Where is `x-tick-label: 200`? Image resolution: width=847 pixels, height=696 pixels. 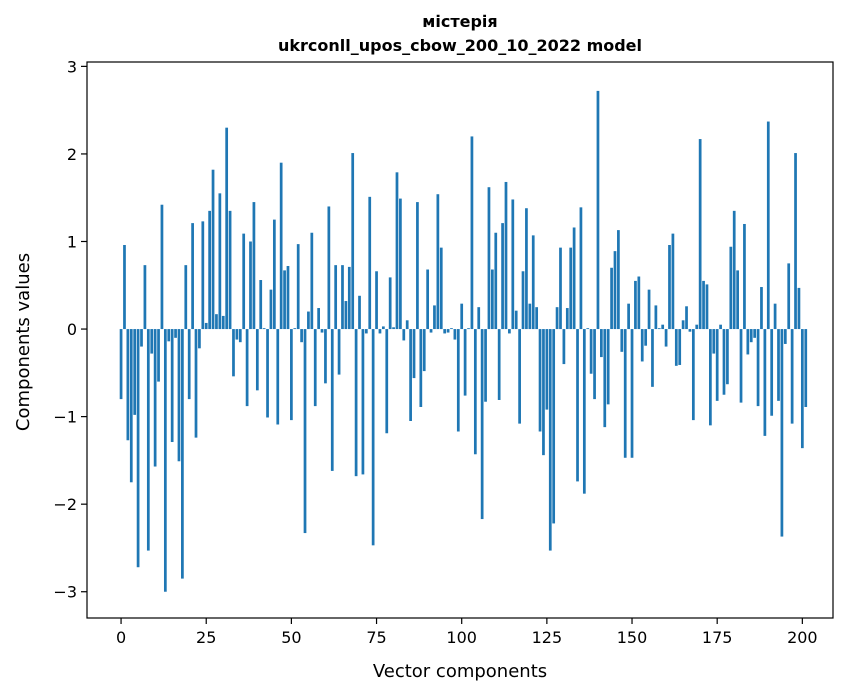 x-tick-label: 200 is located at coordinates (802, 637).